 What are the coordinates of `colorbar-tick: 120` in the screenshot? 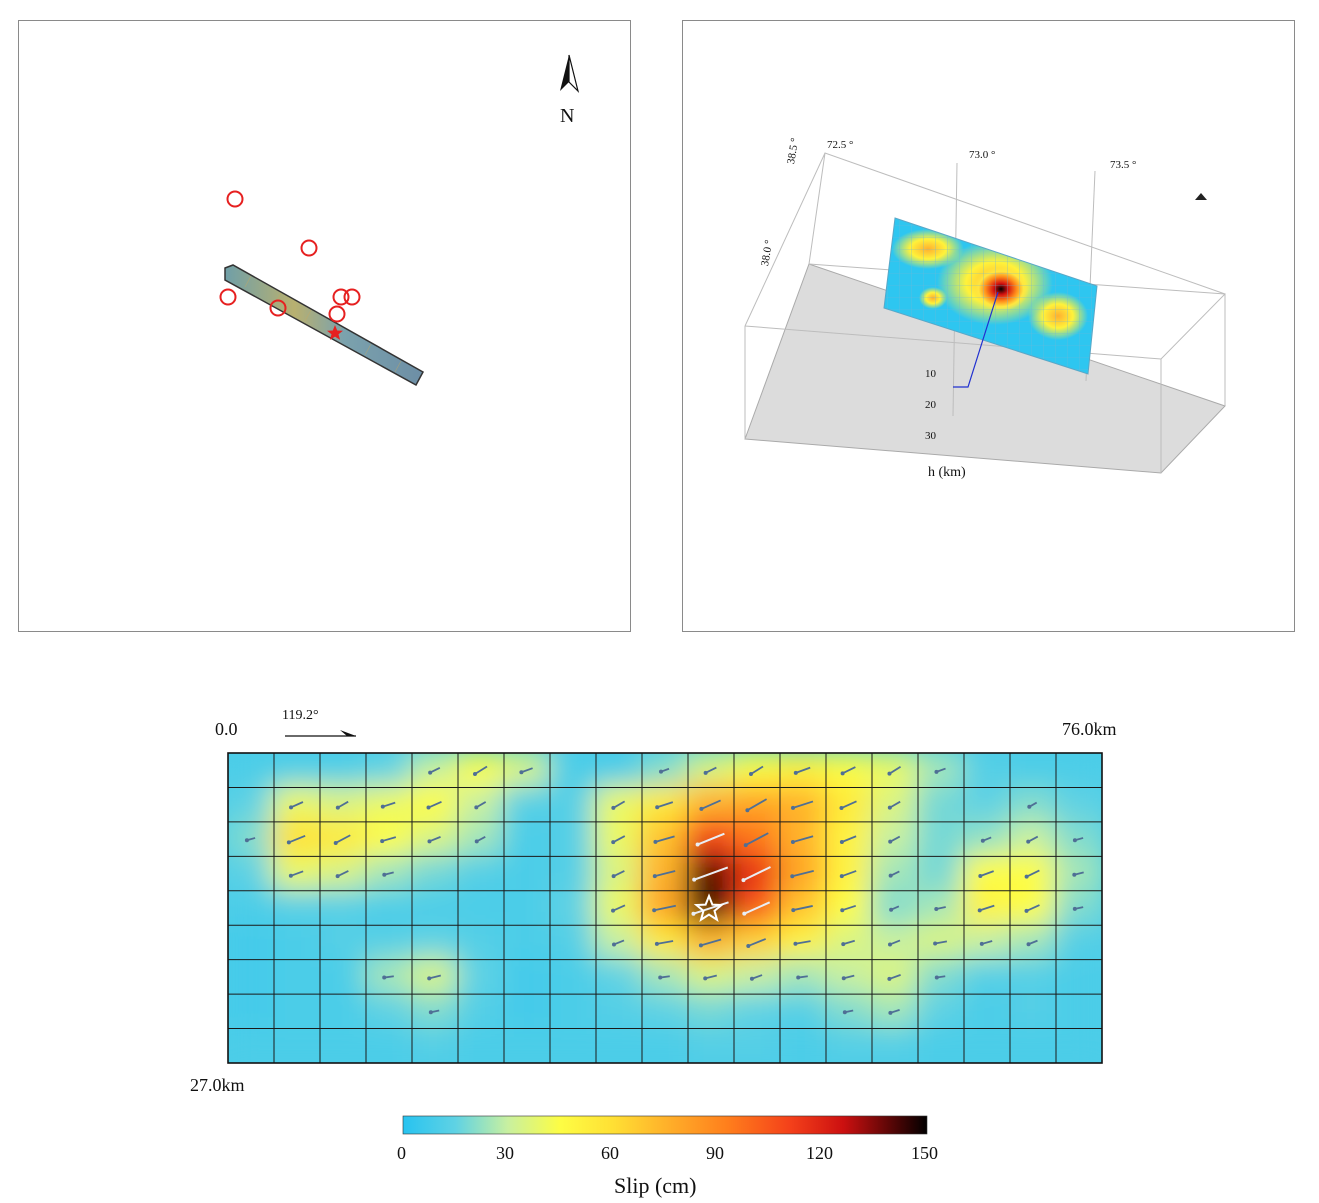 It's located at (819, 1153).